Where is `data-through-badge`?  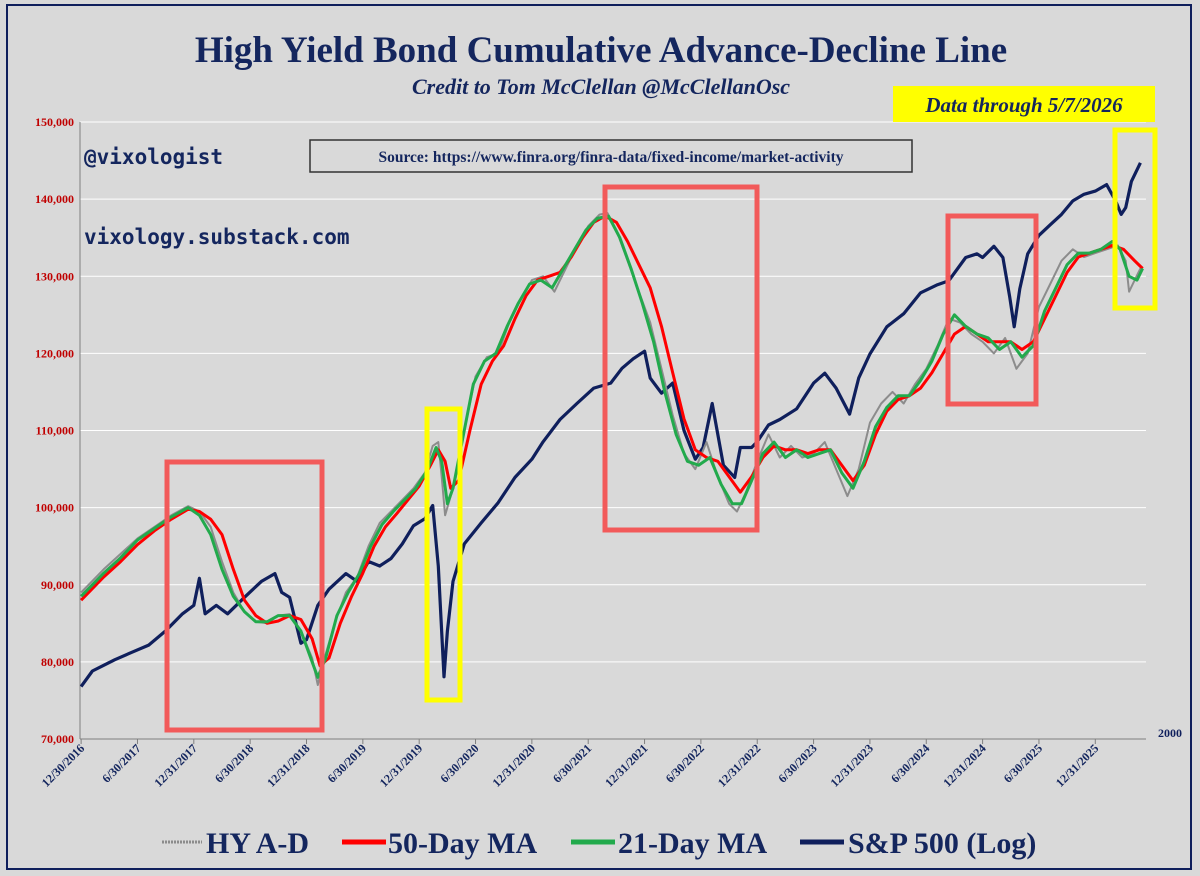
data-through-badge is located at coordinates (1024, 104).